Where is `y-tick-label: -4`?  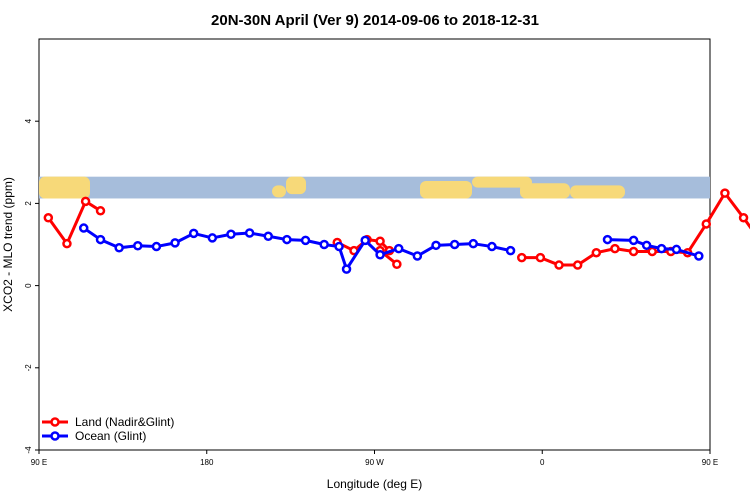 y-tick-label: -4 is located at coordinates (28, 450).